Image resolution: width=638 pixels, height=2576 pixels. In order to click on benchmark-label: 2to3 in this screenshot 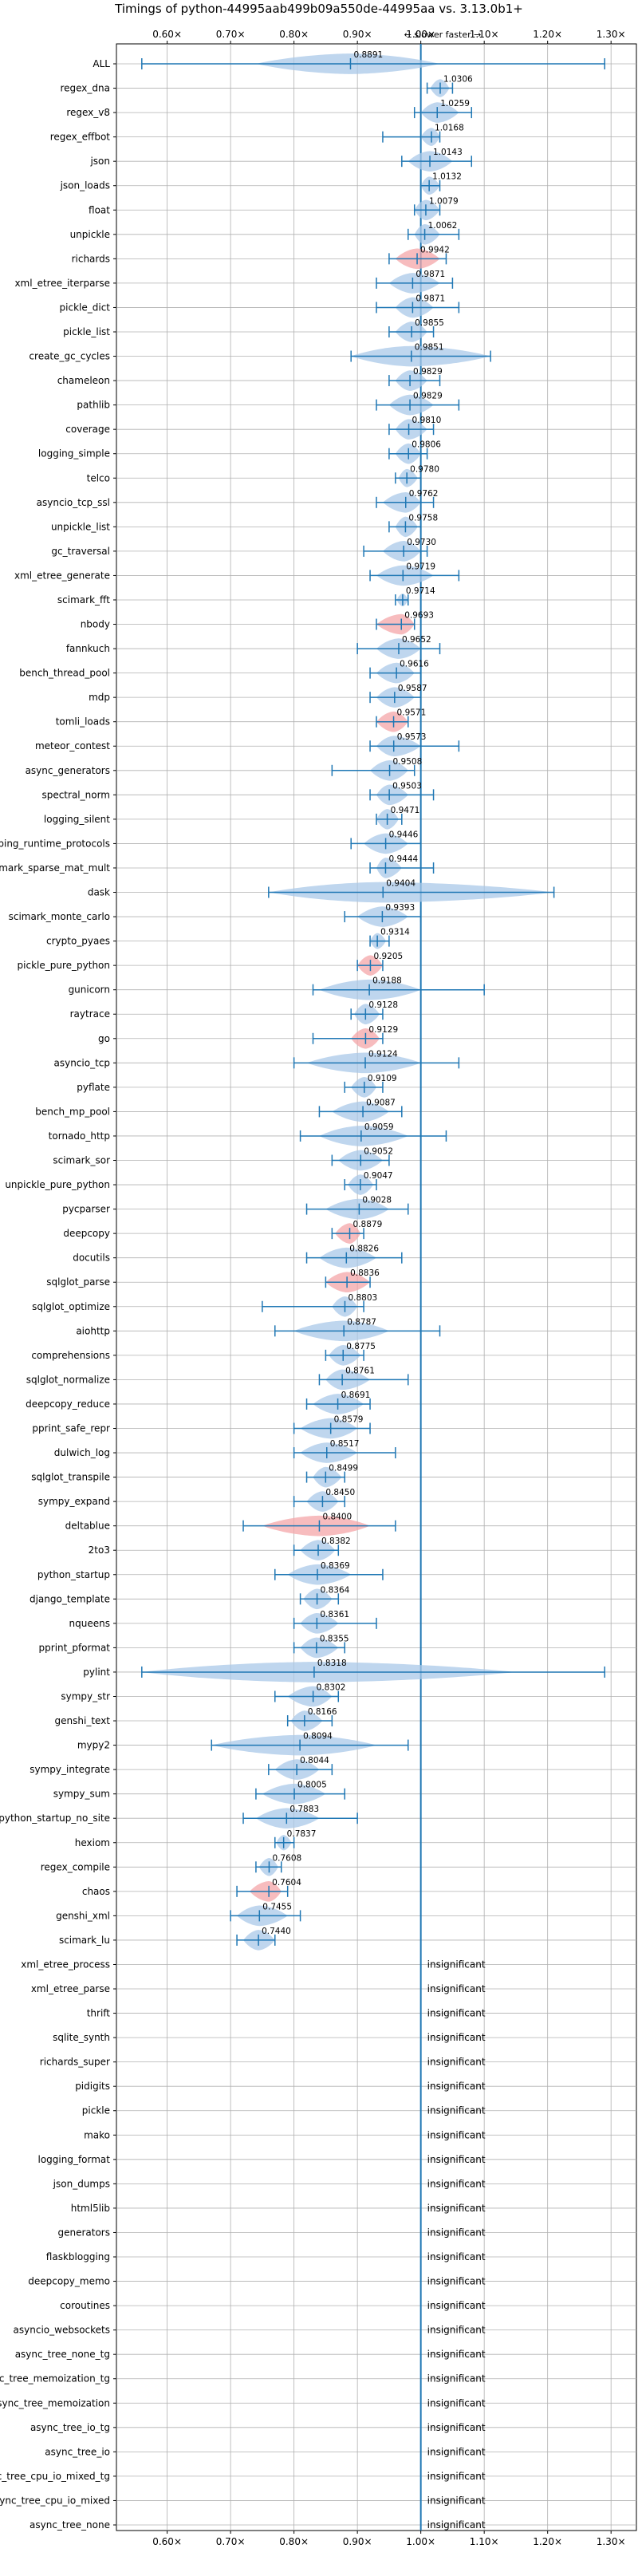, I will do `click(100, 1550)`.